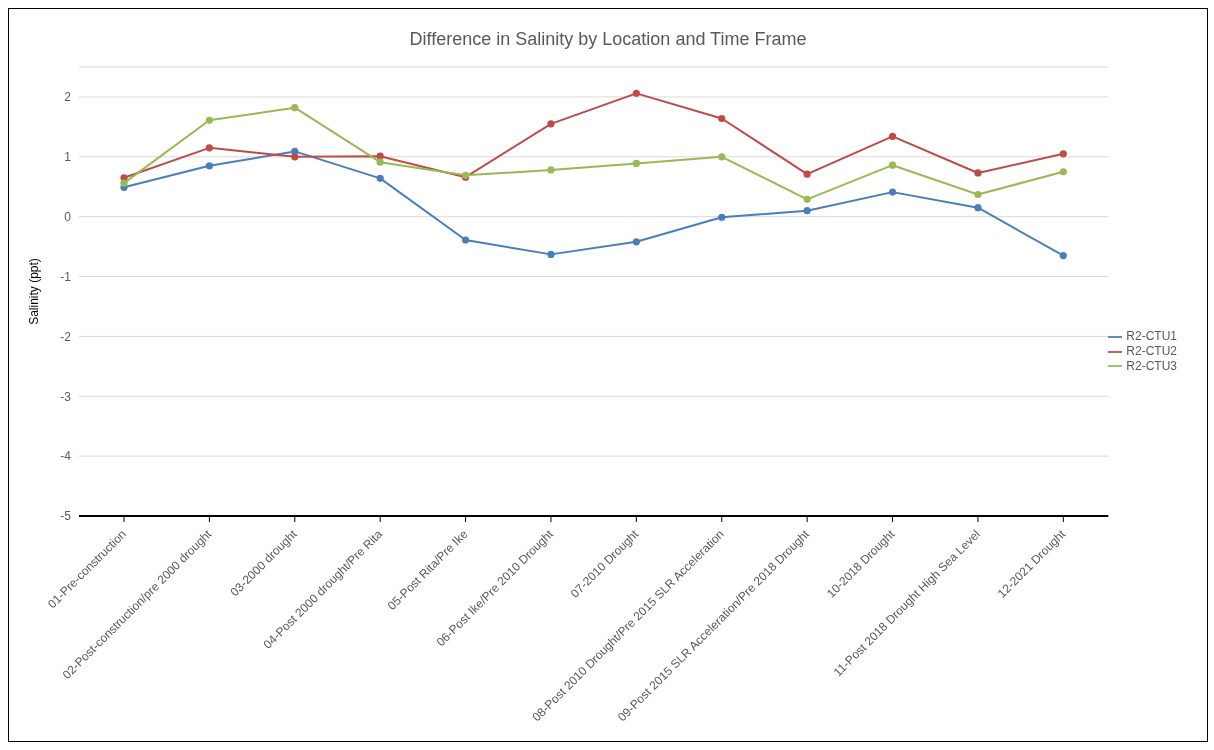 Image resolution: width=1214 pixels, height=750 pixels. What do you see at coordinates (66, 516) in the screenshot?
I see `y-tick-label: -5` at bounding box center [66, 516].